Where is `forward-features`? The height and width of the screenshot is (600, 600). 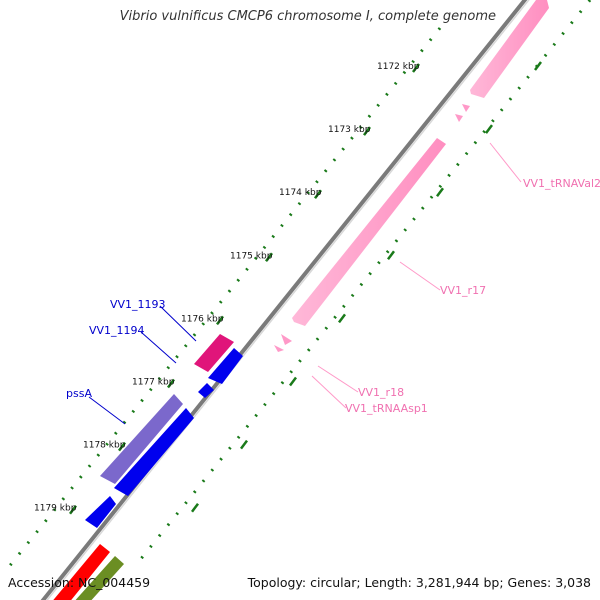 forward-features is located at coordinates (164, 431).